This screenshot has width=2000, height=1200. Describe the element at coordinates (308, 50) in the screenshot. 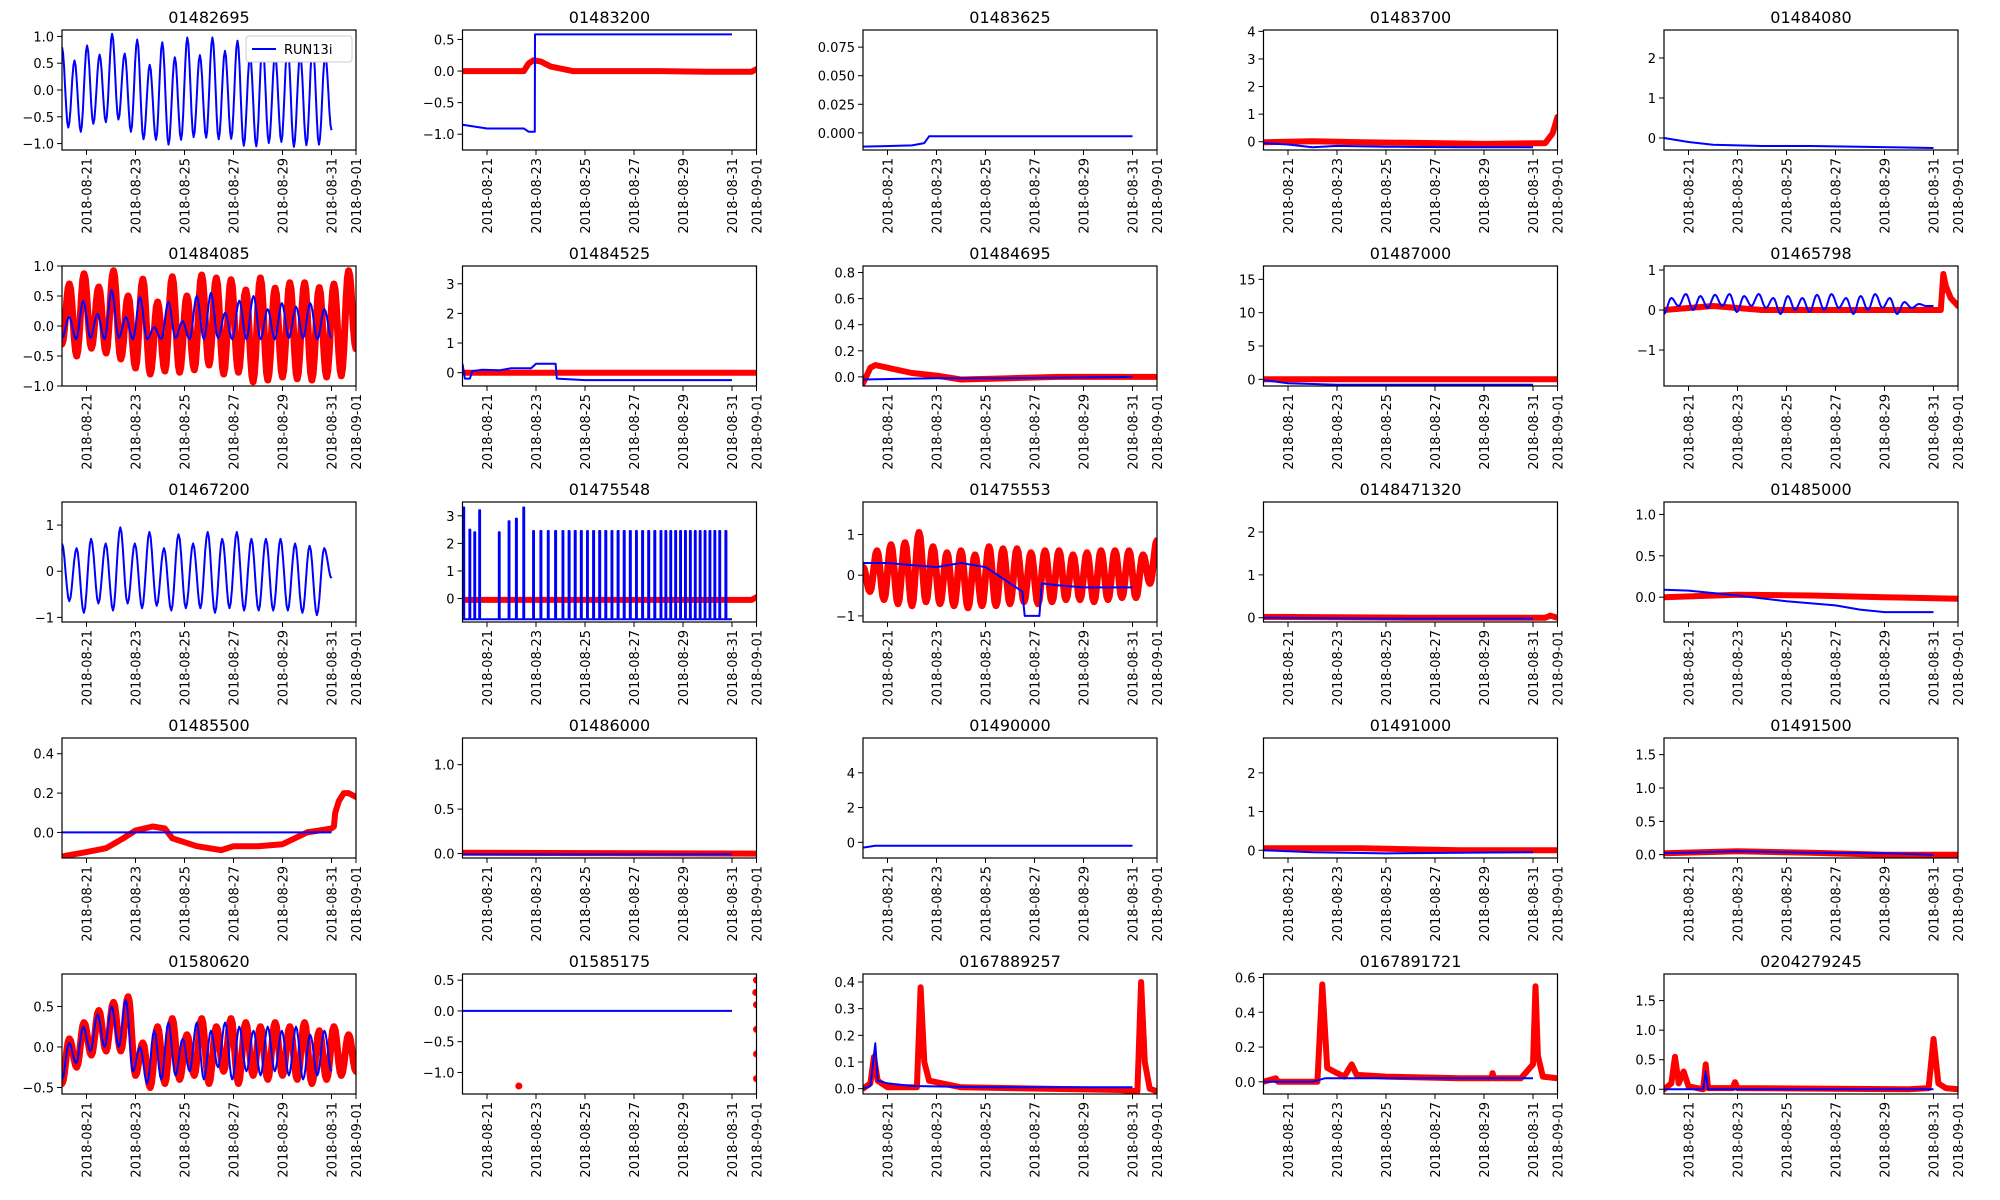

I see `legend-label: RUN13i` at that location.